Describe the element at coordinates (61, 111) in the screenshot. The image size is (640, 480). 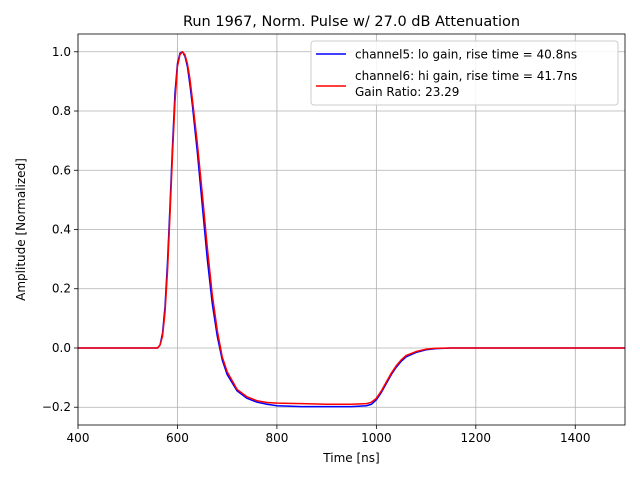
I see `y-tick-label: 0.8` at that location.